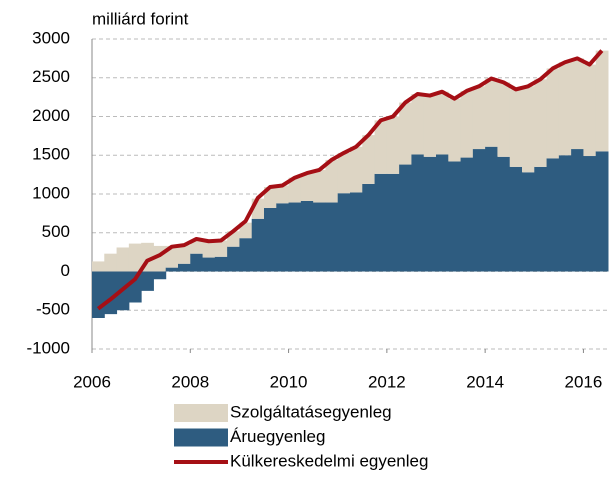 This screenshot has width=616, height=479. What do you see at coordinates (140, 18) in the screenshot?
I see `y-axis-label: milliárd forint` at bounding box center [140, 18].